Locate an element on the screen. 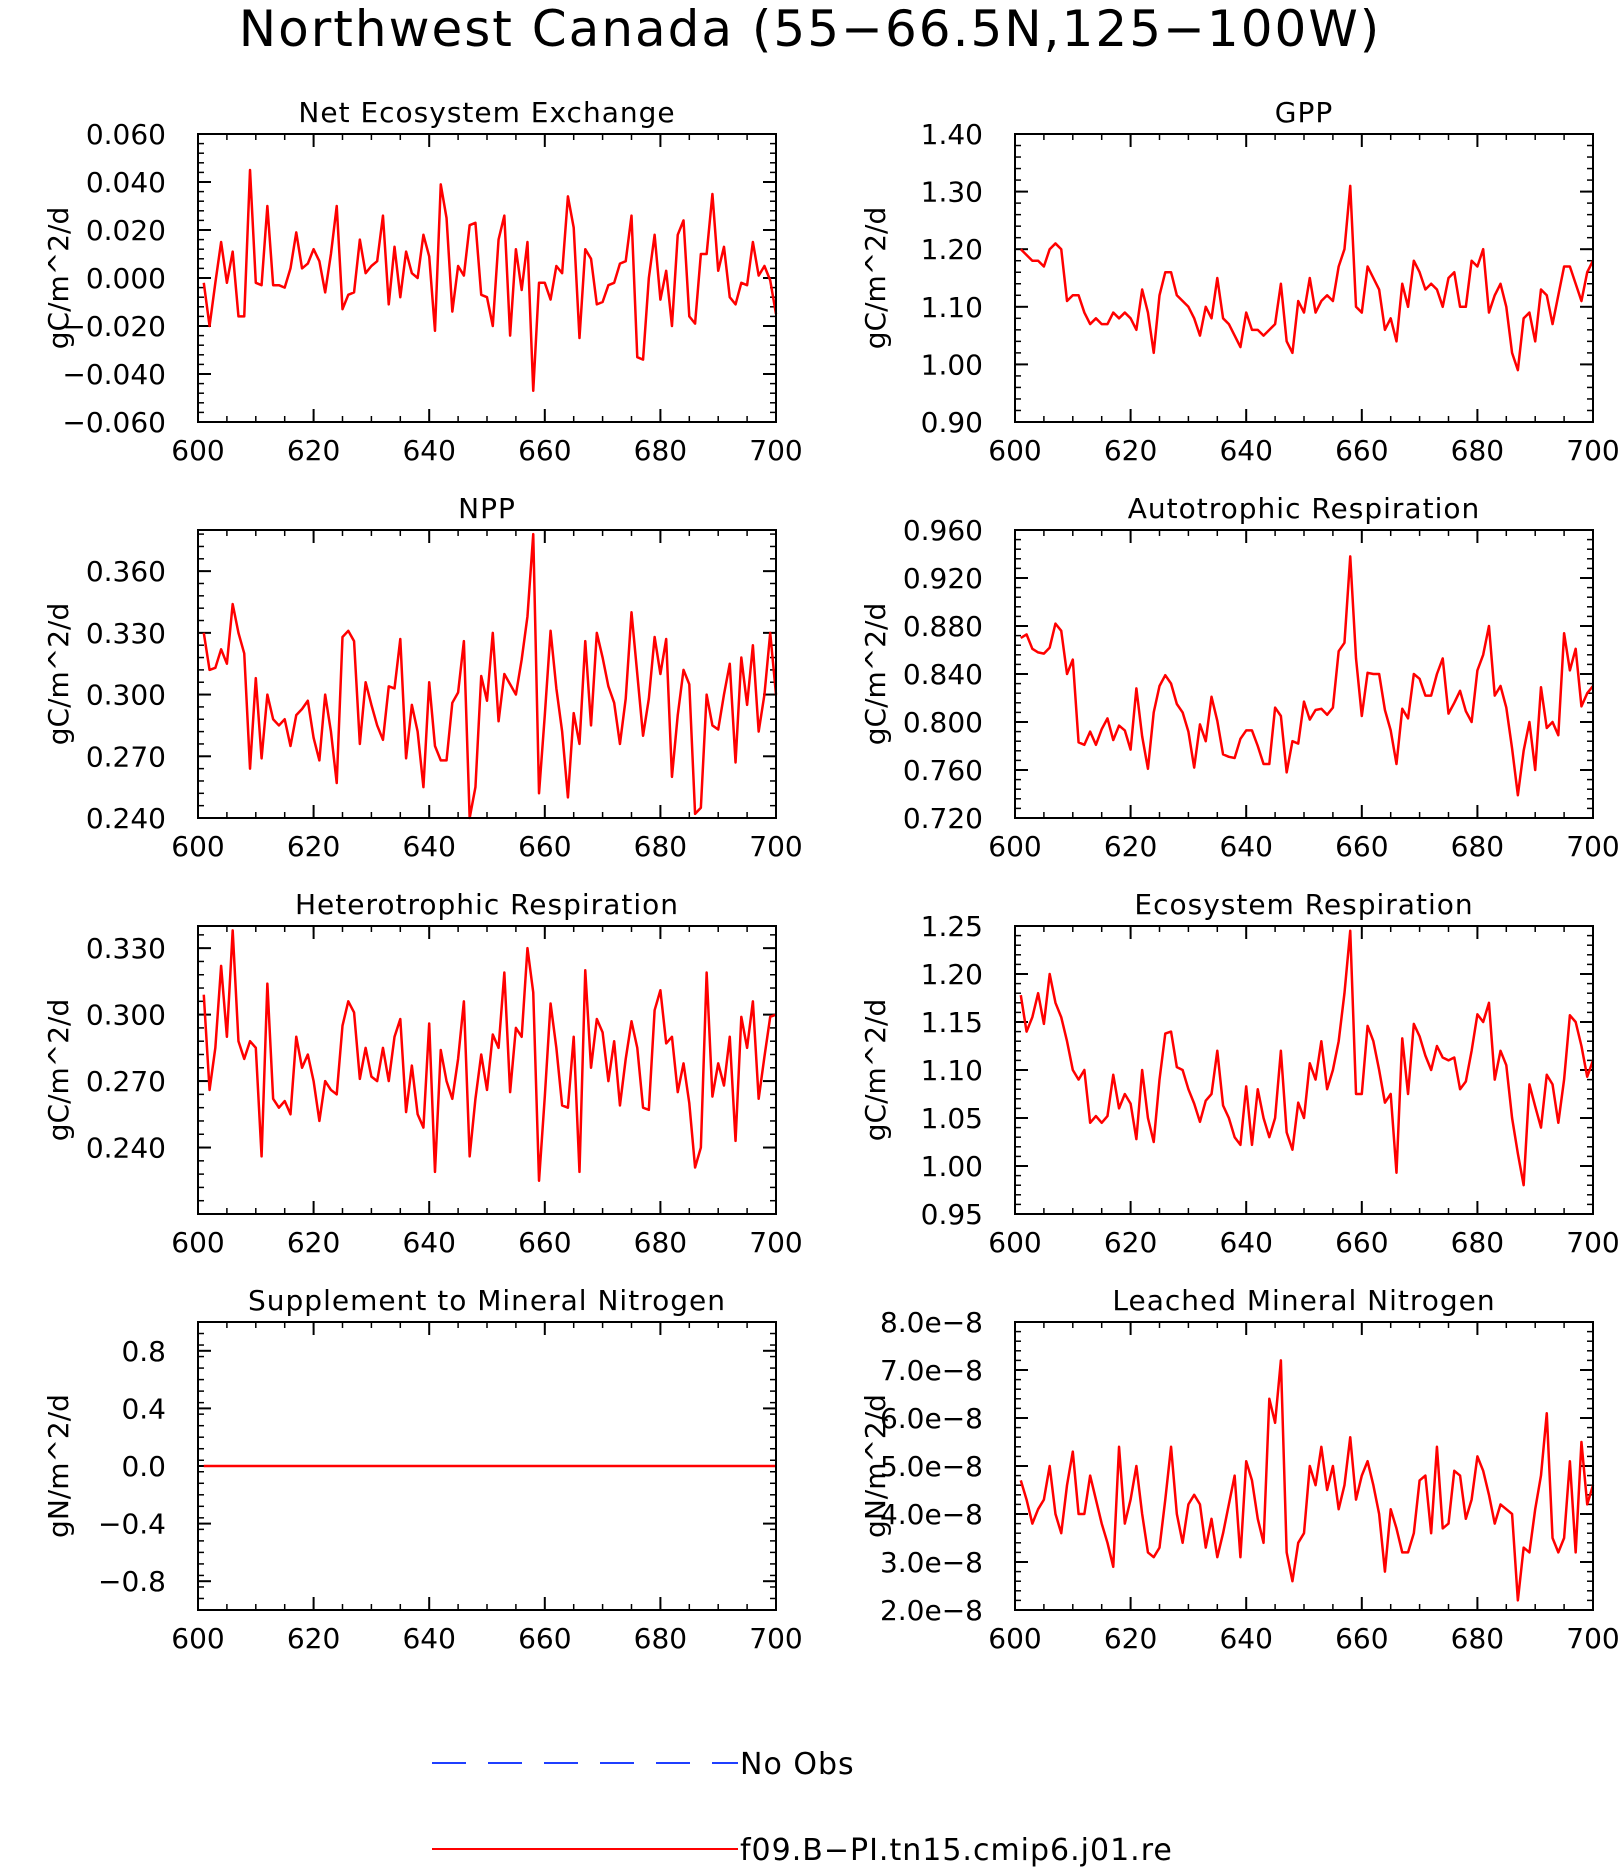  figure-title: Northwest Canada (55−66.5N,125−100W) is located at coordinates (810, 29).